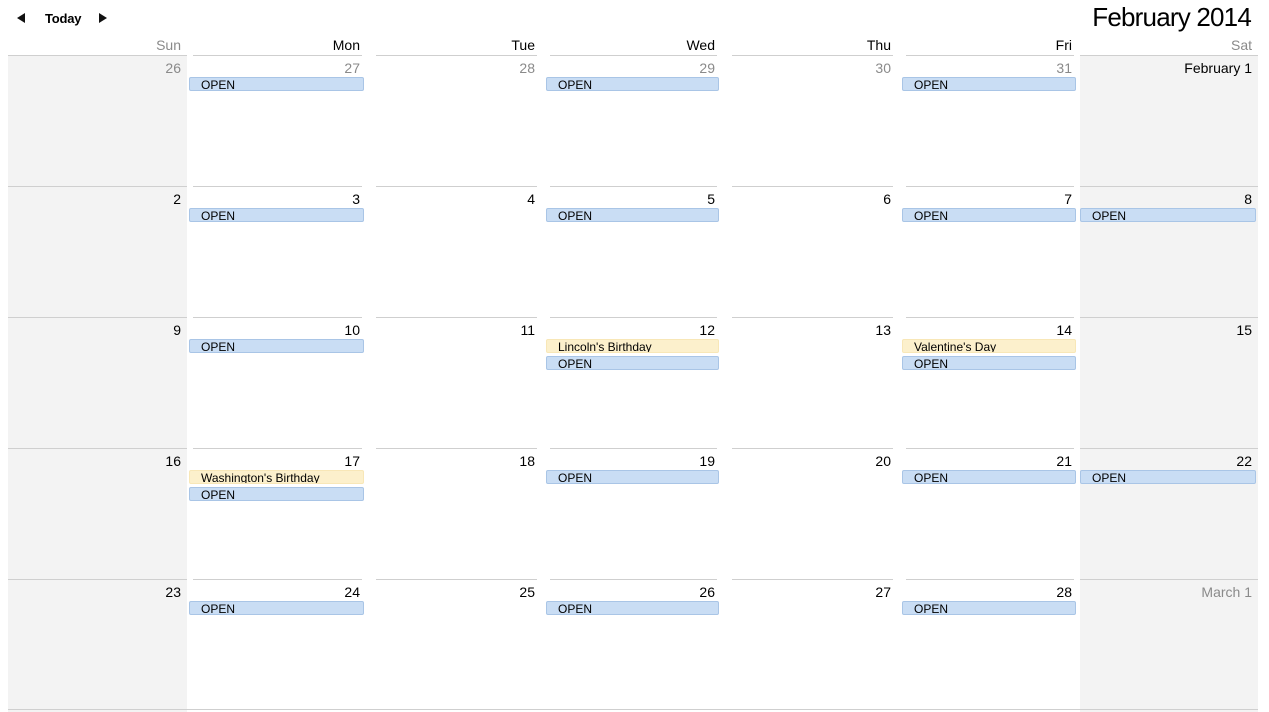  Describe the element at coordinates (63, 18) in the screenshot. I see `today-button: Today` at that location.